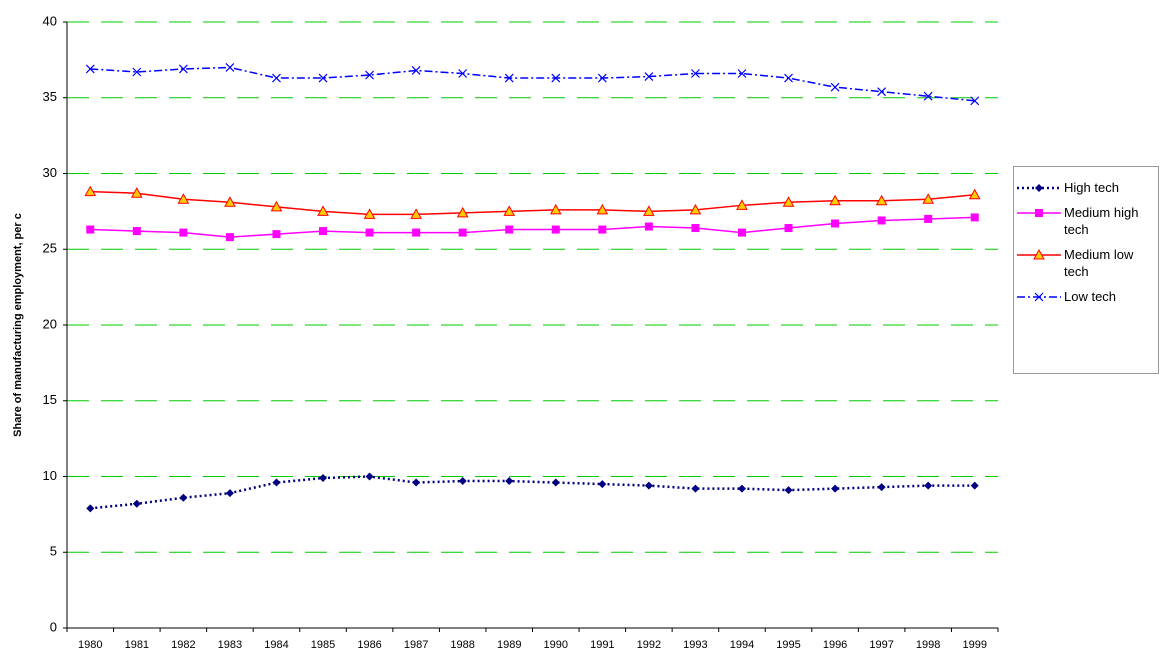 Image resolution: width=1161 pixels, height=654 pixels. Describe the element at coordinates (1101, 221) in the screenshot. I see `legend-label: Medium high tech` at that location.